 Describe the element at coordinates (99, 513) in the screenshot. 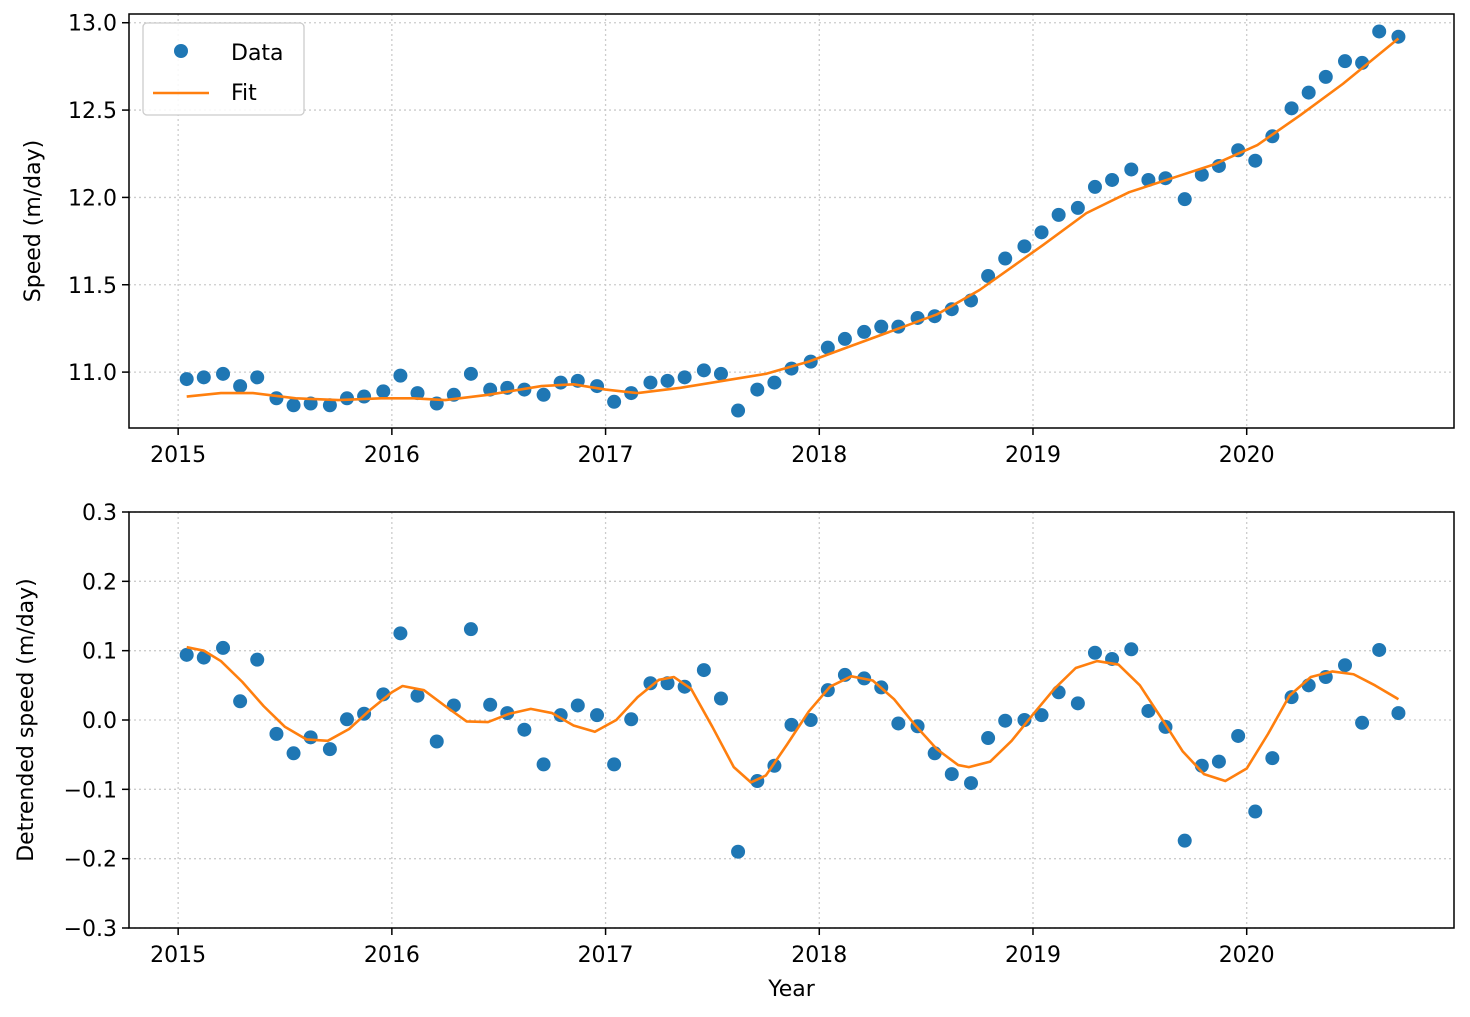

I see `chart-2-y-tick-label: 0.3` at that location.